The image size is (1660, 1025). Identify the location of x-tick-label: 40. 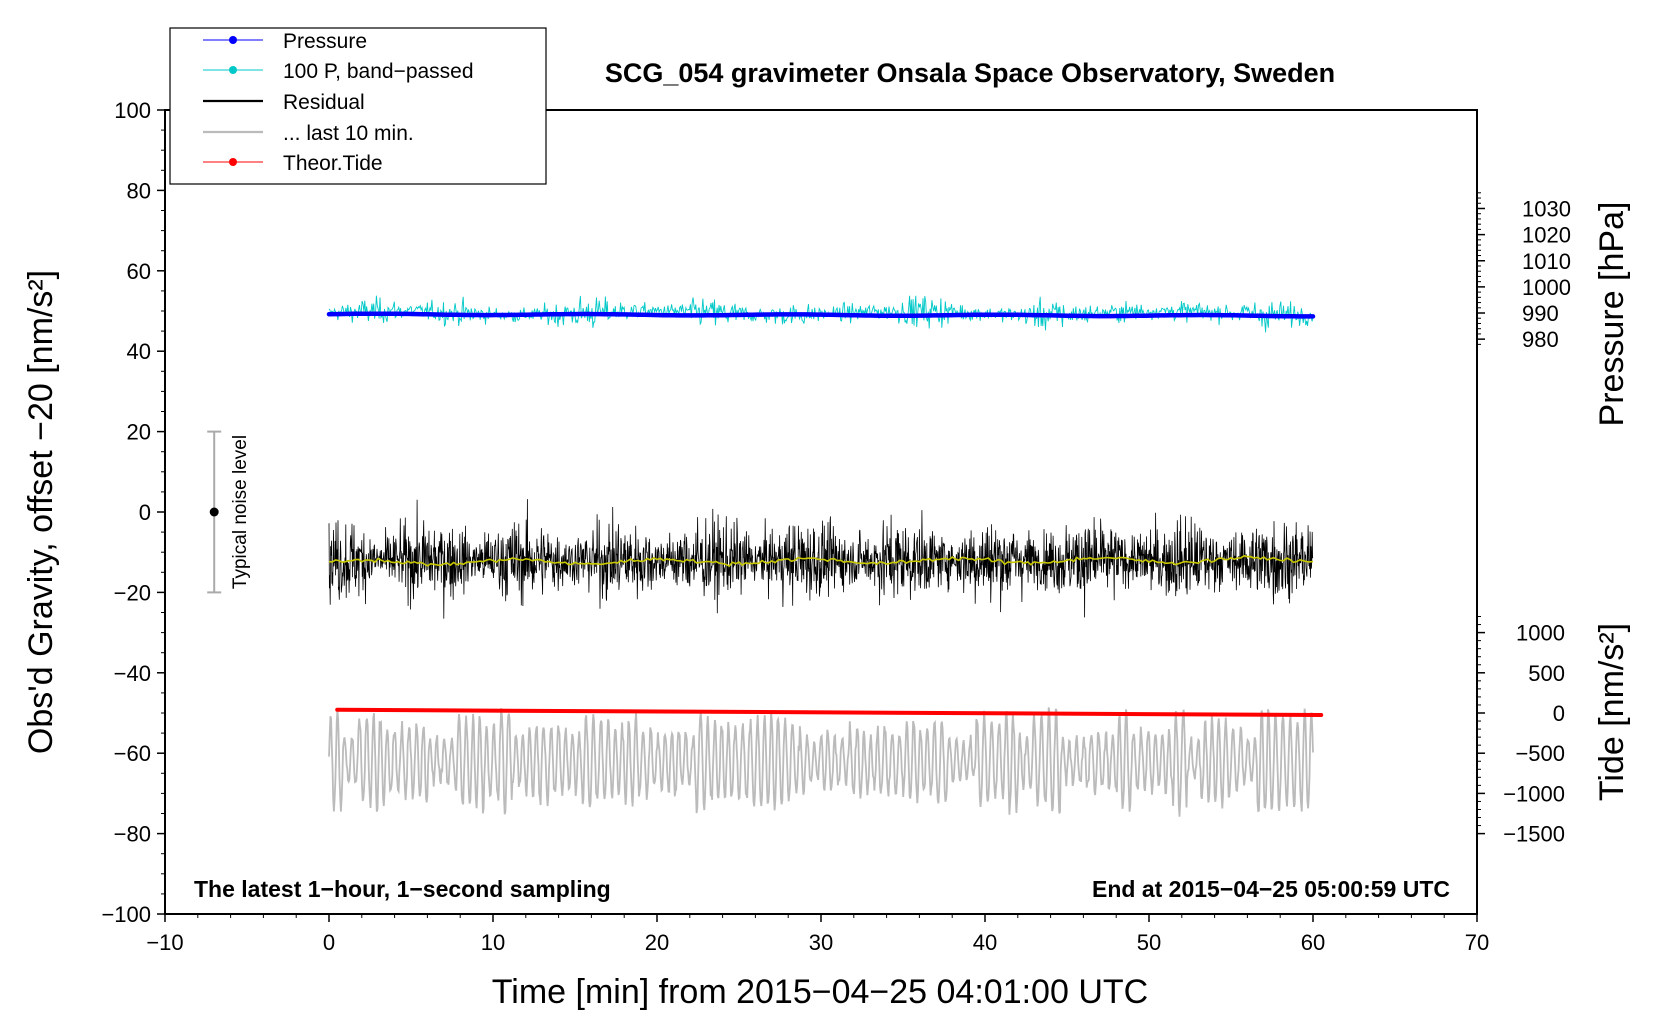
(985, 942).